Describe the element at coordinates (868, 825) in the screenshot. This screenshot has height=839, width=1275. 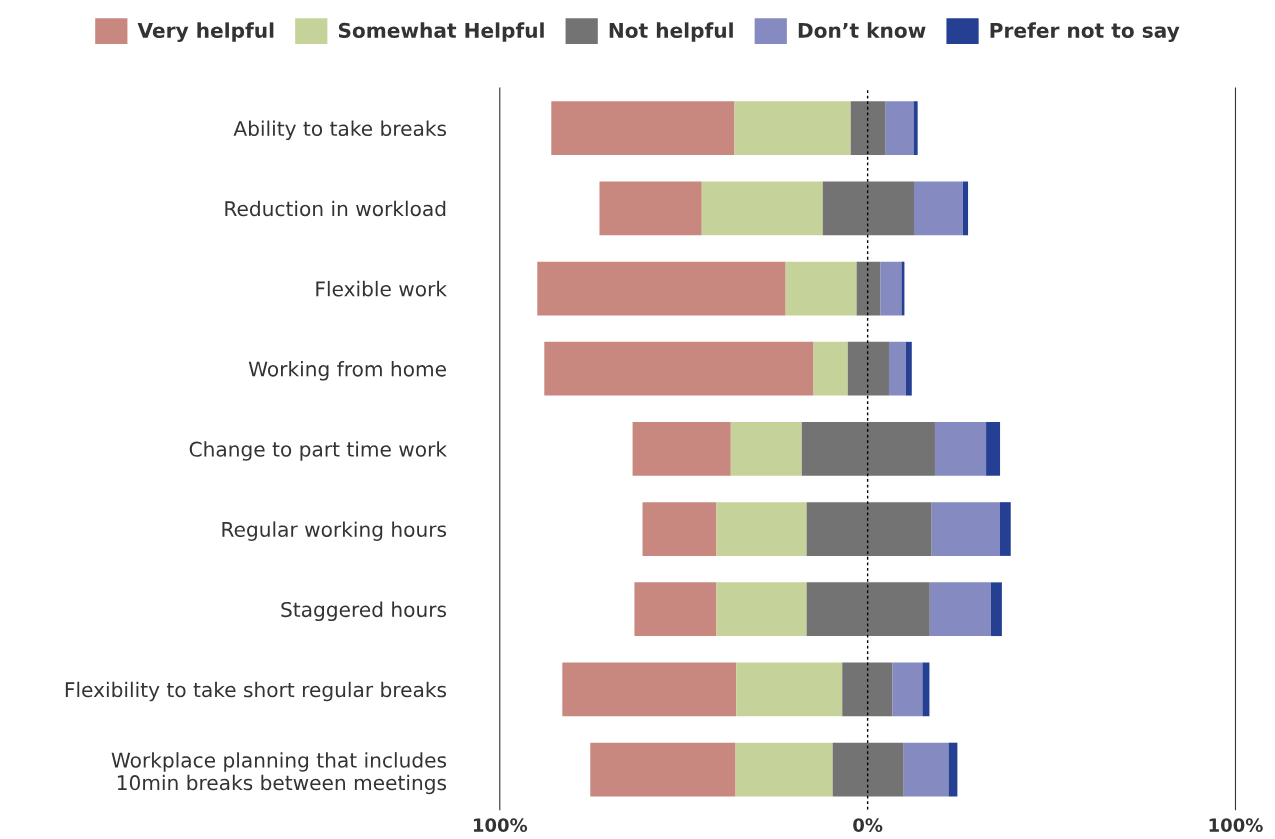
I see `x-tick-label: 0%` at that location.